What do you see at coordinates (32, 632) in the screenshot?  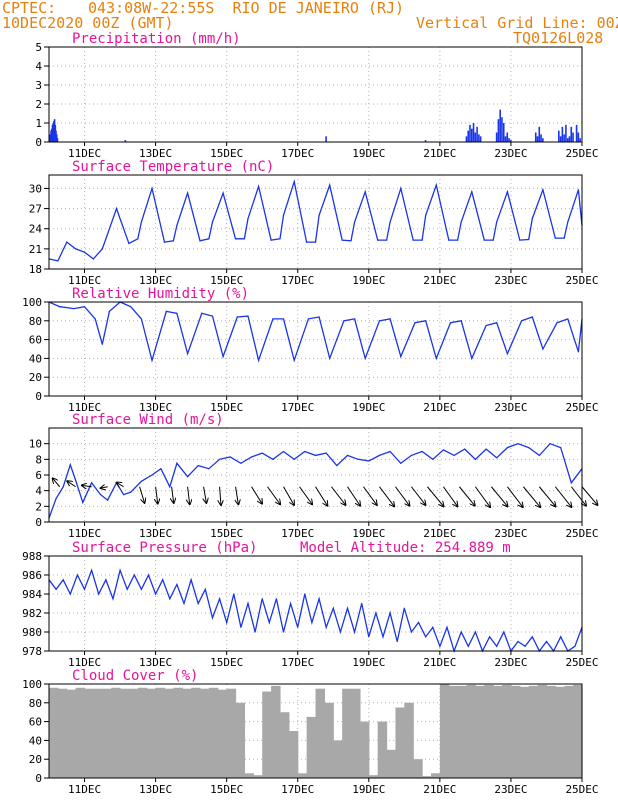 I see `y-tick-label: 980` at bounding box center [32, 632].